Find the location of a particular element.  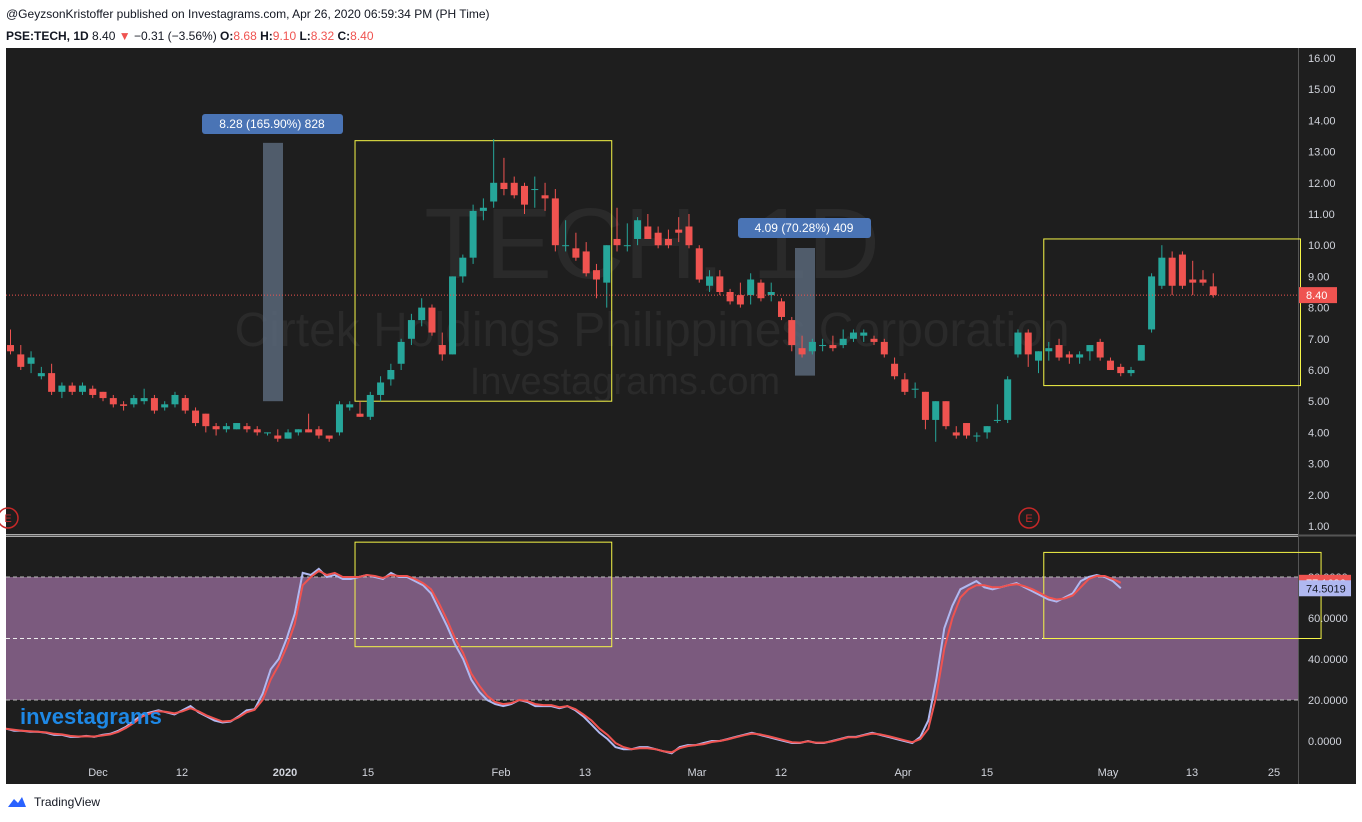

tradingview-footer: TradingView is located at coordinates (53, 802).